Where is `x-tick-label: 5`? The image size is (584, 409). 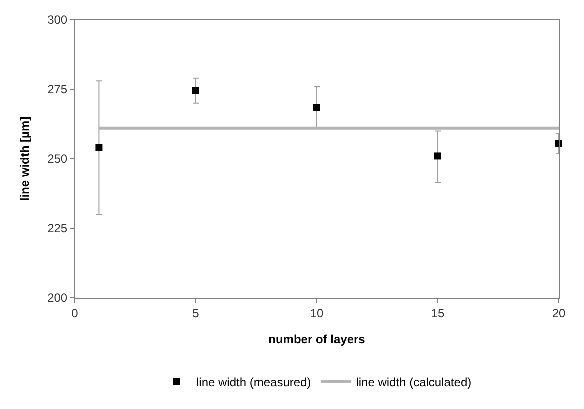 x-tick-label: 5 is located at coordinates (196, 313).